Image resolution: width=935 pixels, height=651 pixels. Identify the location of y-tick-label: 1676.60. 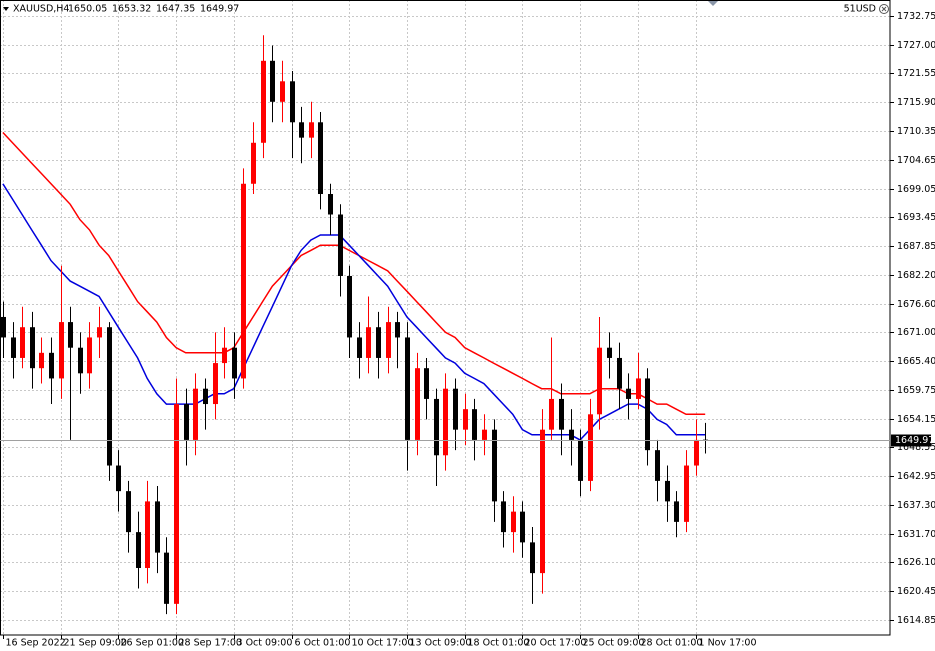
(916, 304).